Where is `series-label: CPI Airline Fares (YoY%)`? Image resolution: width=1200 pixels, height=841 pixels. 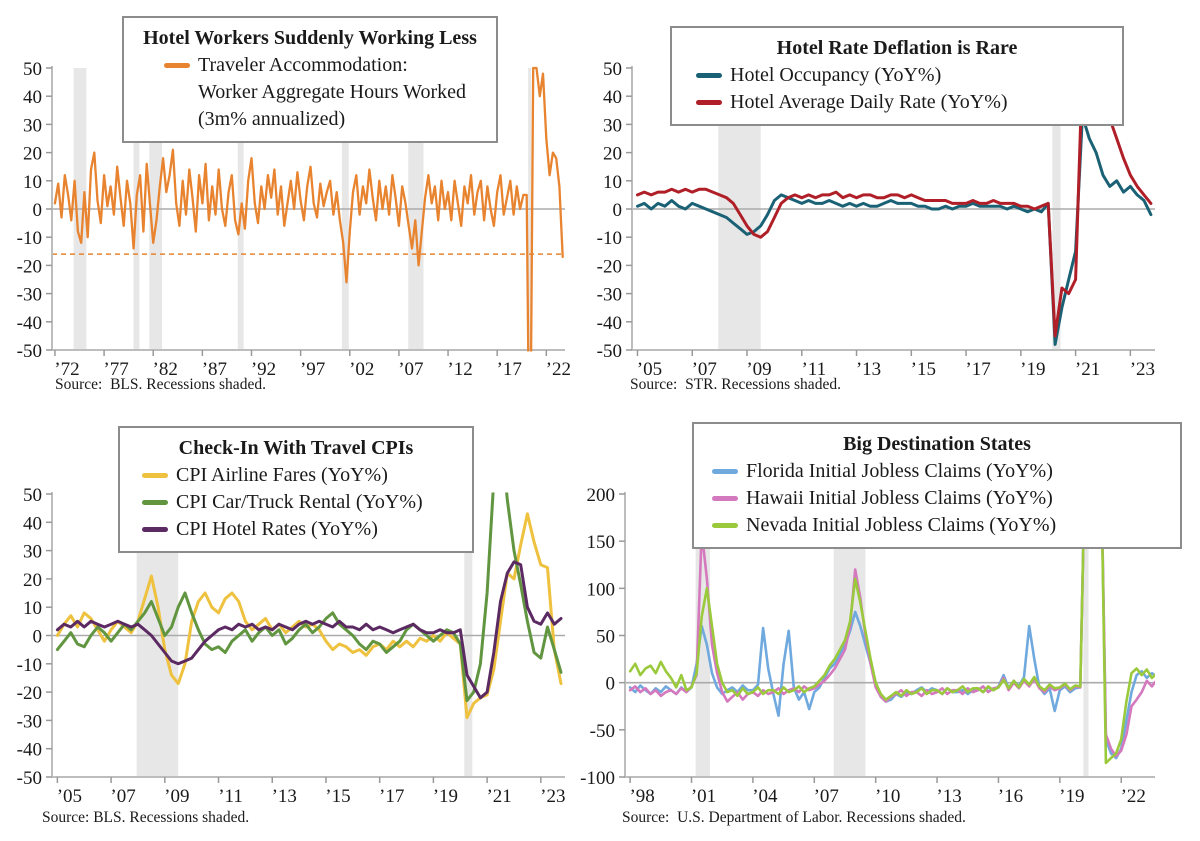 series-label: CPI Airline Fares (YoY%) is located at coordinates (282, 475).